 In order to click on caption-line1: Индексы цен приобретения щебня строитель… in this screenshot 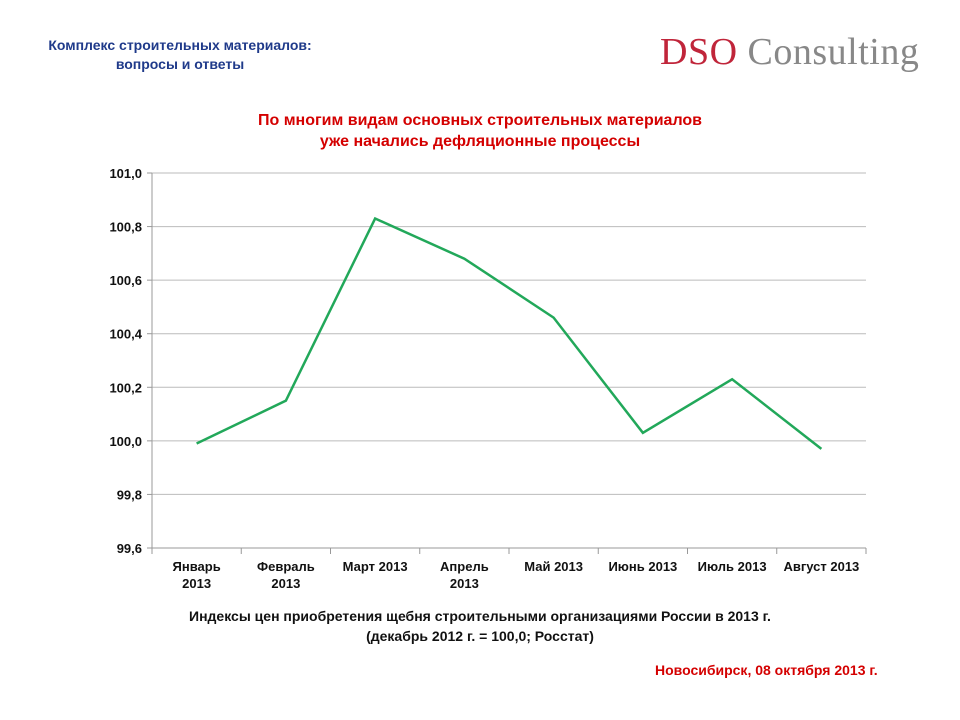, I will do `click(480, 616)`.